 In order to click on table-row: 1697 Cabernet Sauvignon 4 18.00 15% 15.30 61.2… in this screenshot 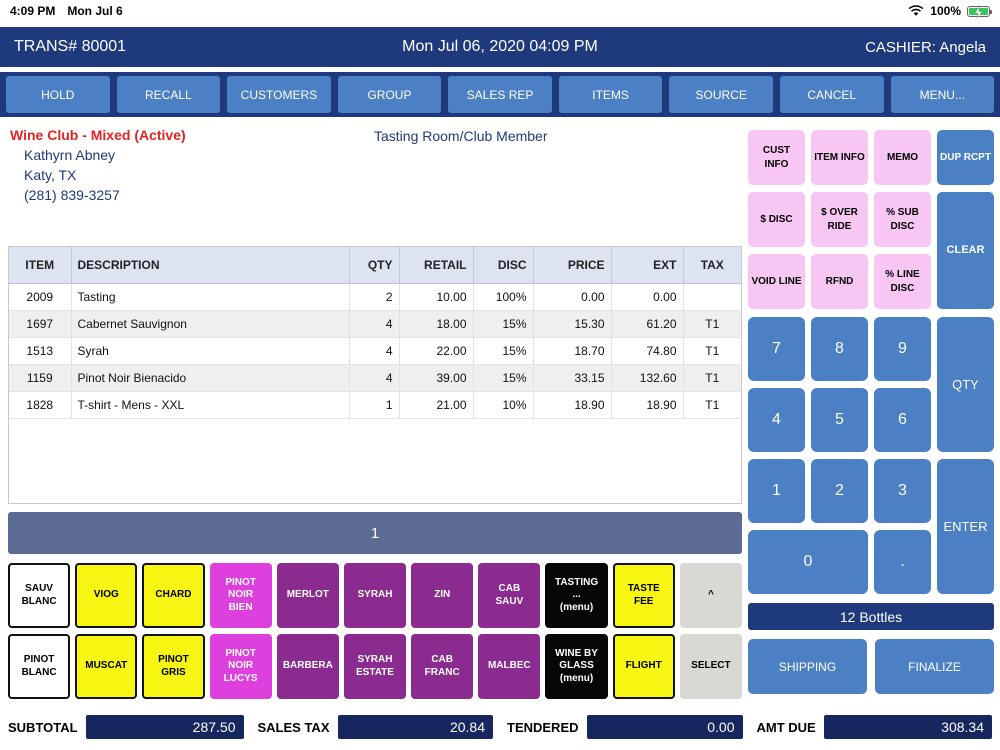, I will do `click(375, 324)`.